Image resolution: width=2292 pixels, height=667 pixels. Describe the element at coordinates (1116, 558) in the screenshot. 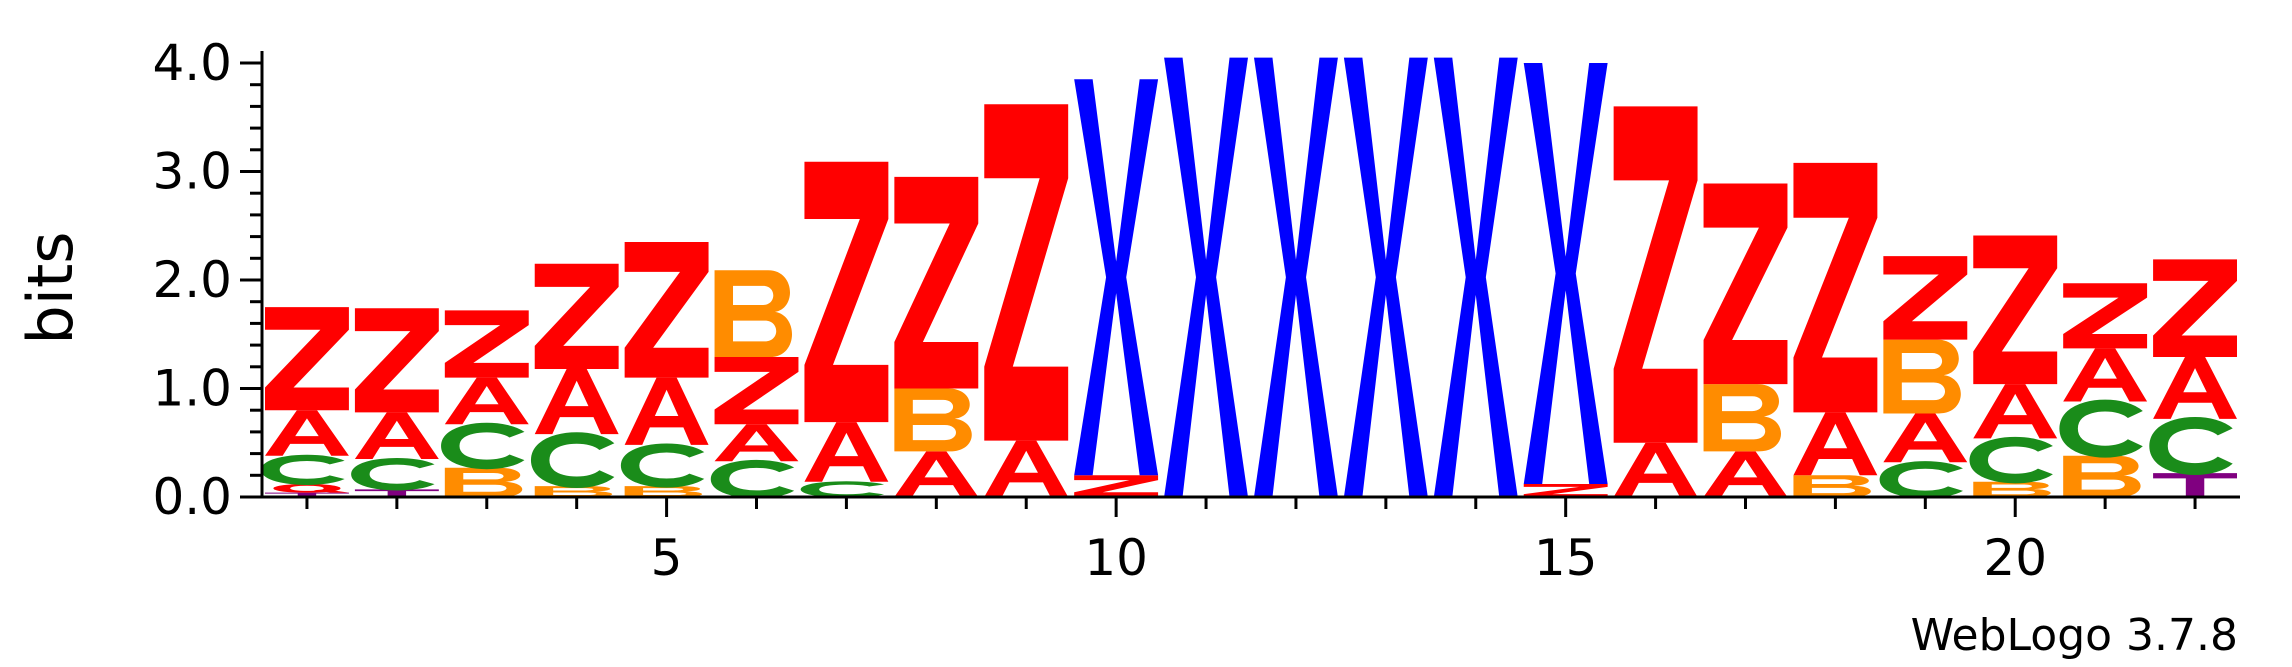

I see `x-tick-label: 10` at that location.